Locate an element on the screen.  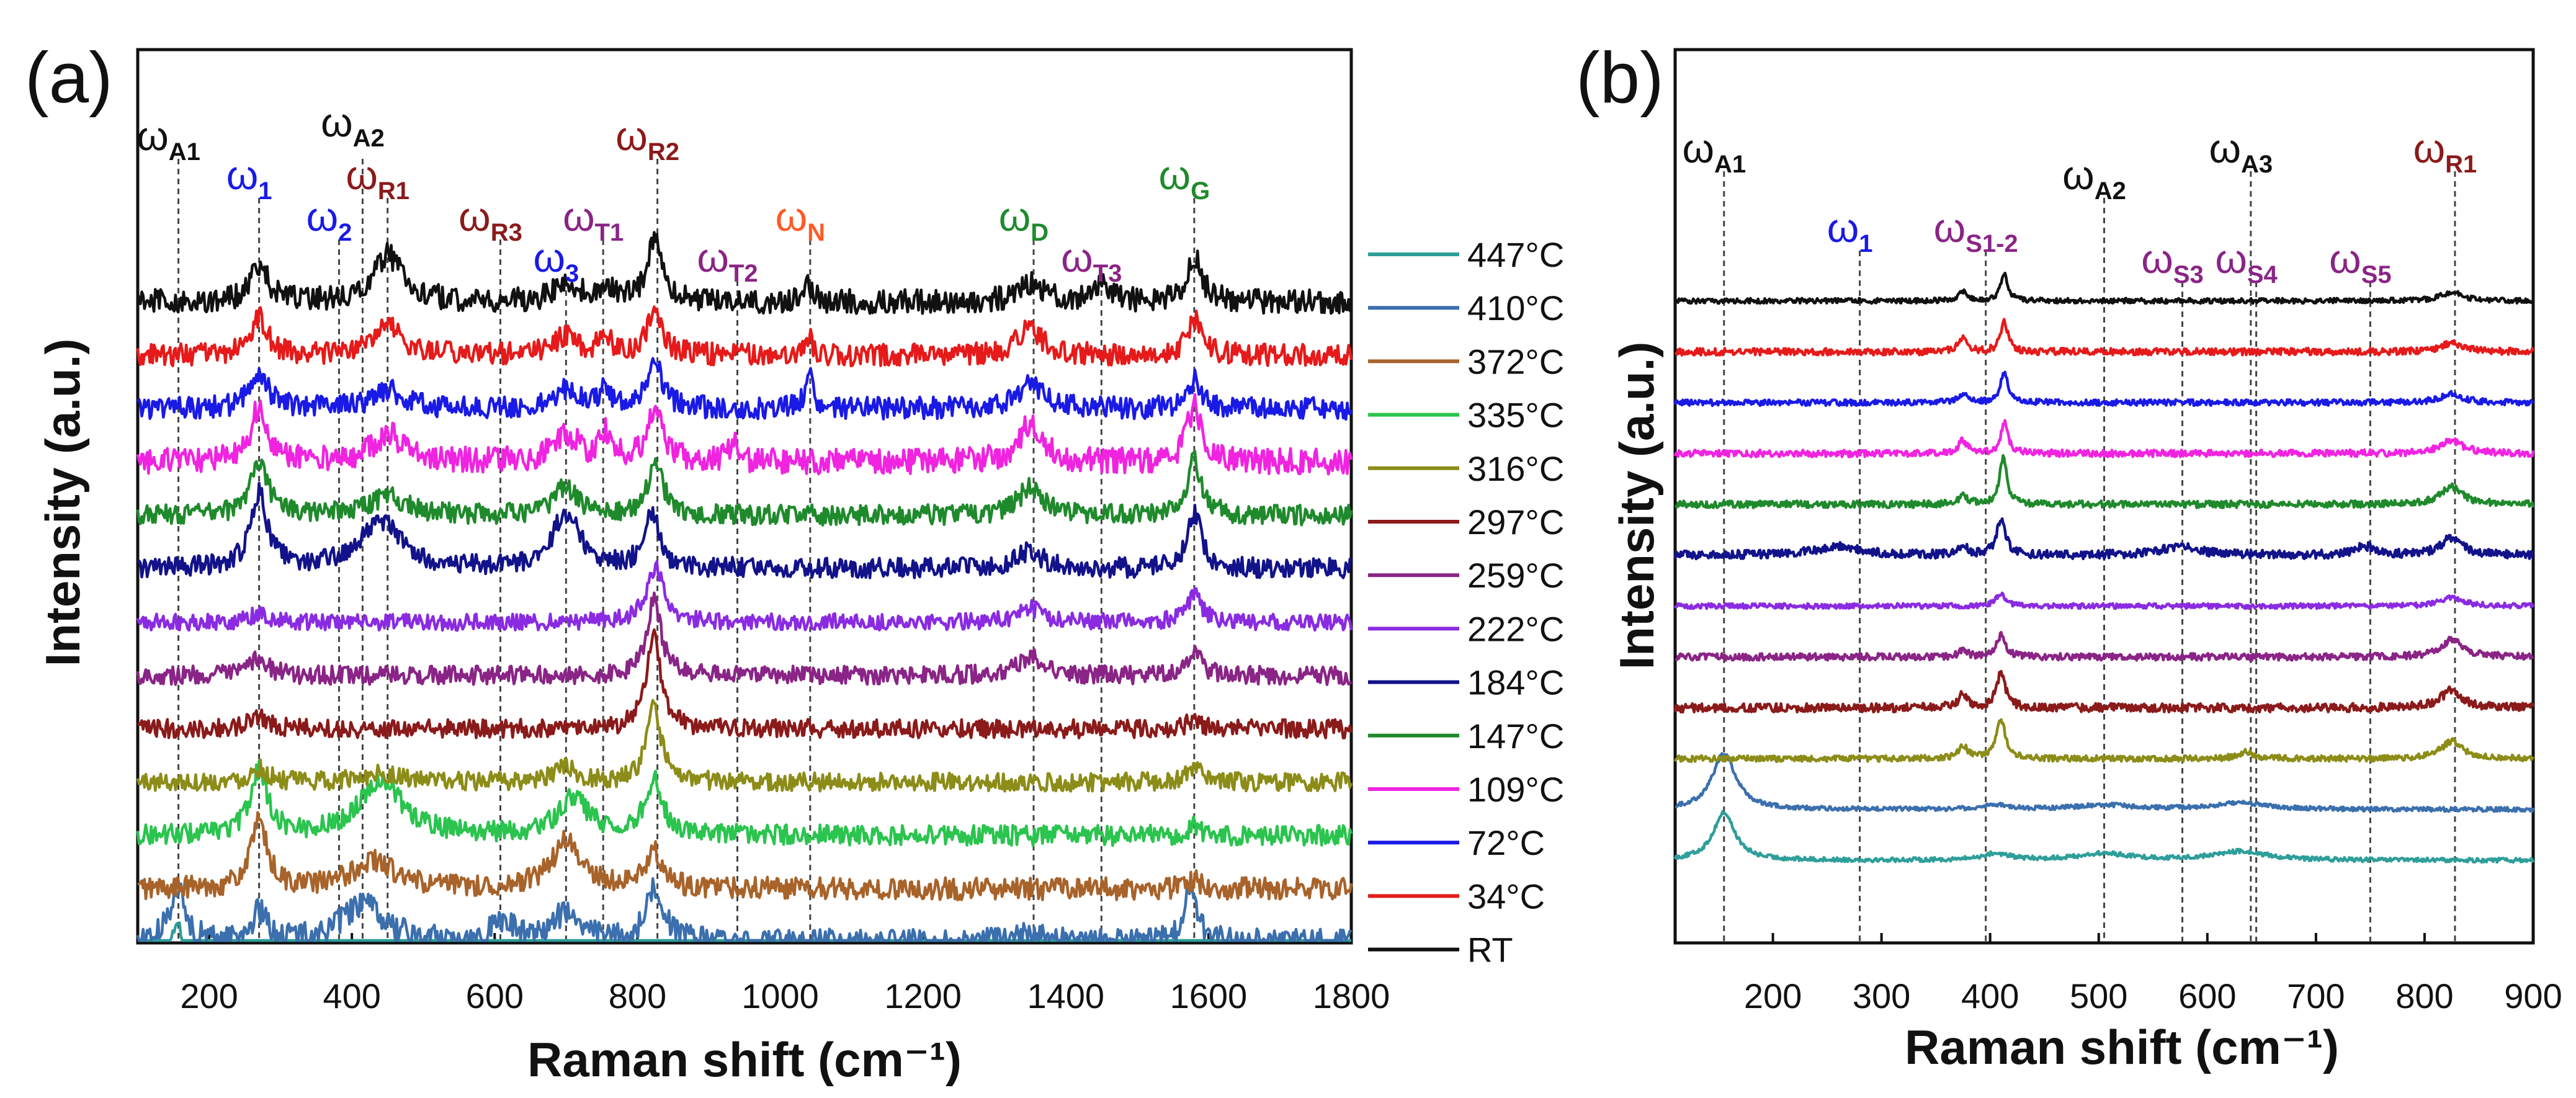
x-tick-label: 700 is located at coordinates (2316, 995).